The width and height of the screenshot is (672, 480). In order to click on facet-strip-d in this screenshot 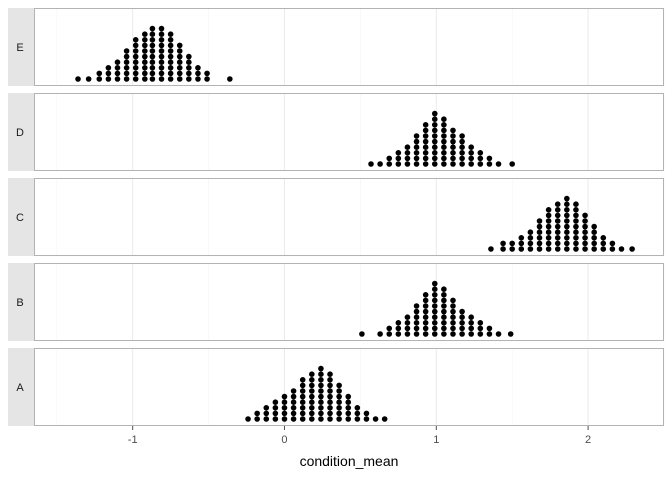, I will do `click(21, 132)`.